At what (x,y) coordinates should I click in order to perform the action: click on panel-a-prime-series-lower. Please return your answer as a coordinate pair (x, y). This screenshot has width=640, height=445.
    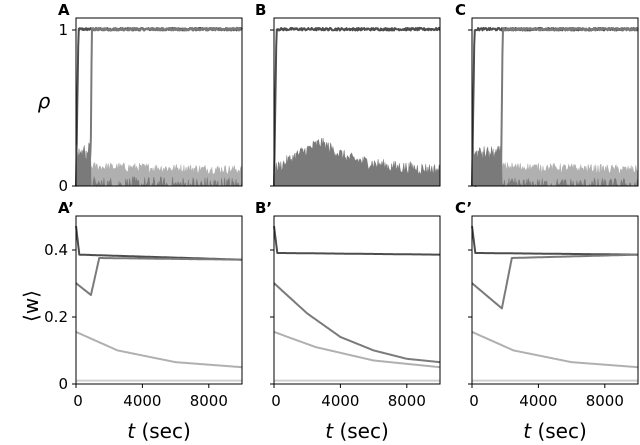
    Looking at the image, I should click on (159, 350).